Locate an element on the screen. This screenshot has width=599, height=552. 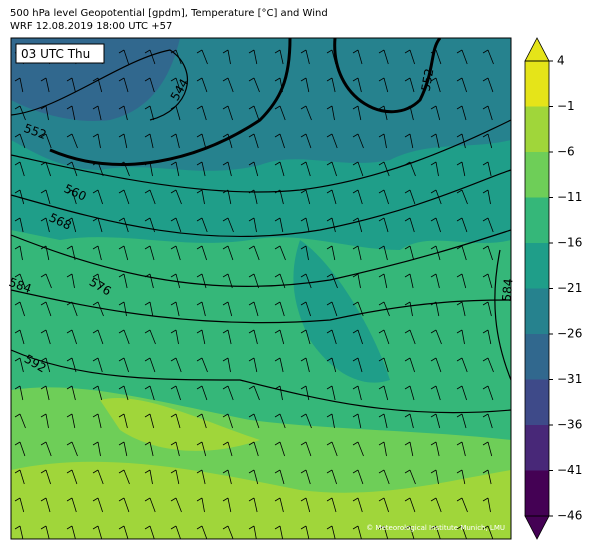
colorbar-tick-label: −1 is located at coordinates (566, 106).